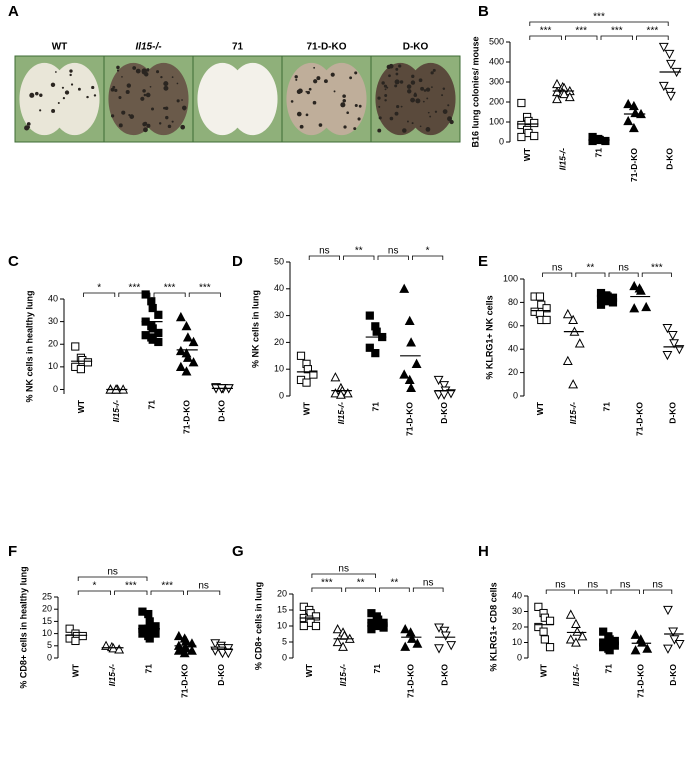  I want to click on significance-label: *, so click(99, 288).